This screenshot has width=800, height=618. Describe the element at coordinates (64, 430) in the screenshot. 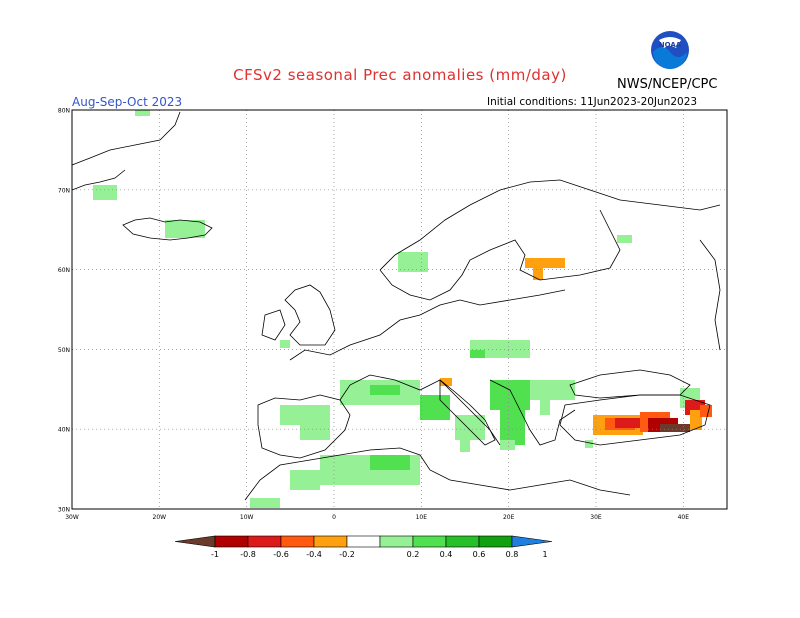

I see `lat-label: 40N` at that location.